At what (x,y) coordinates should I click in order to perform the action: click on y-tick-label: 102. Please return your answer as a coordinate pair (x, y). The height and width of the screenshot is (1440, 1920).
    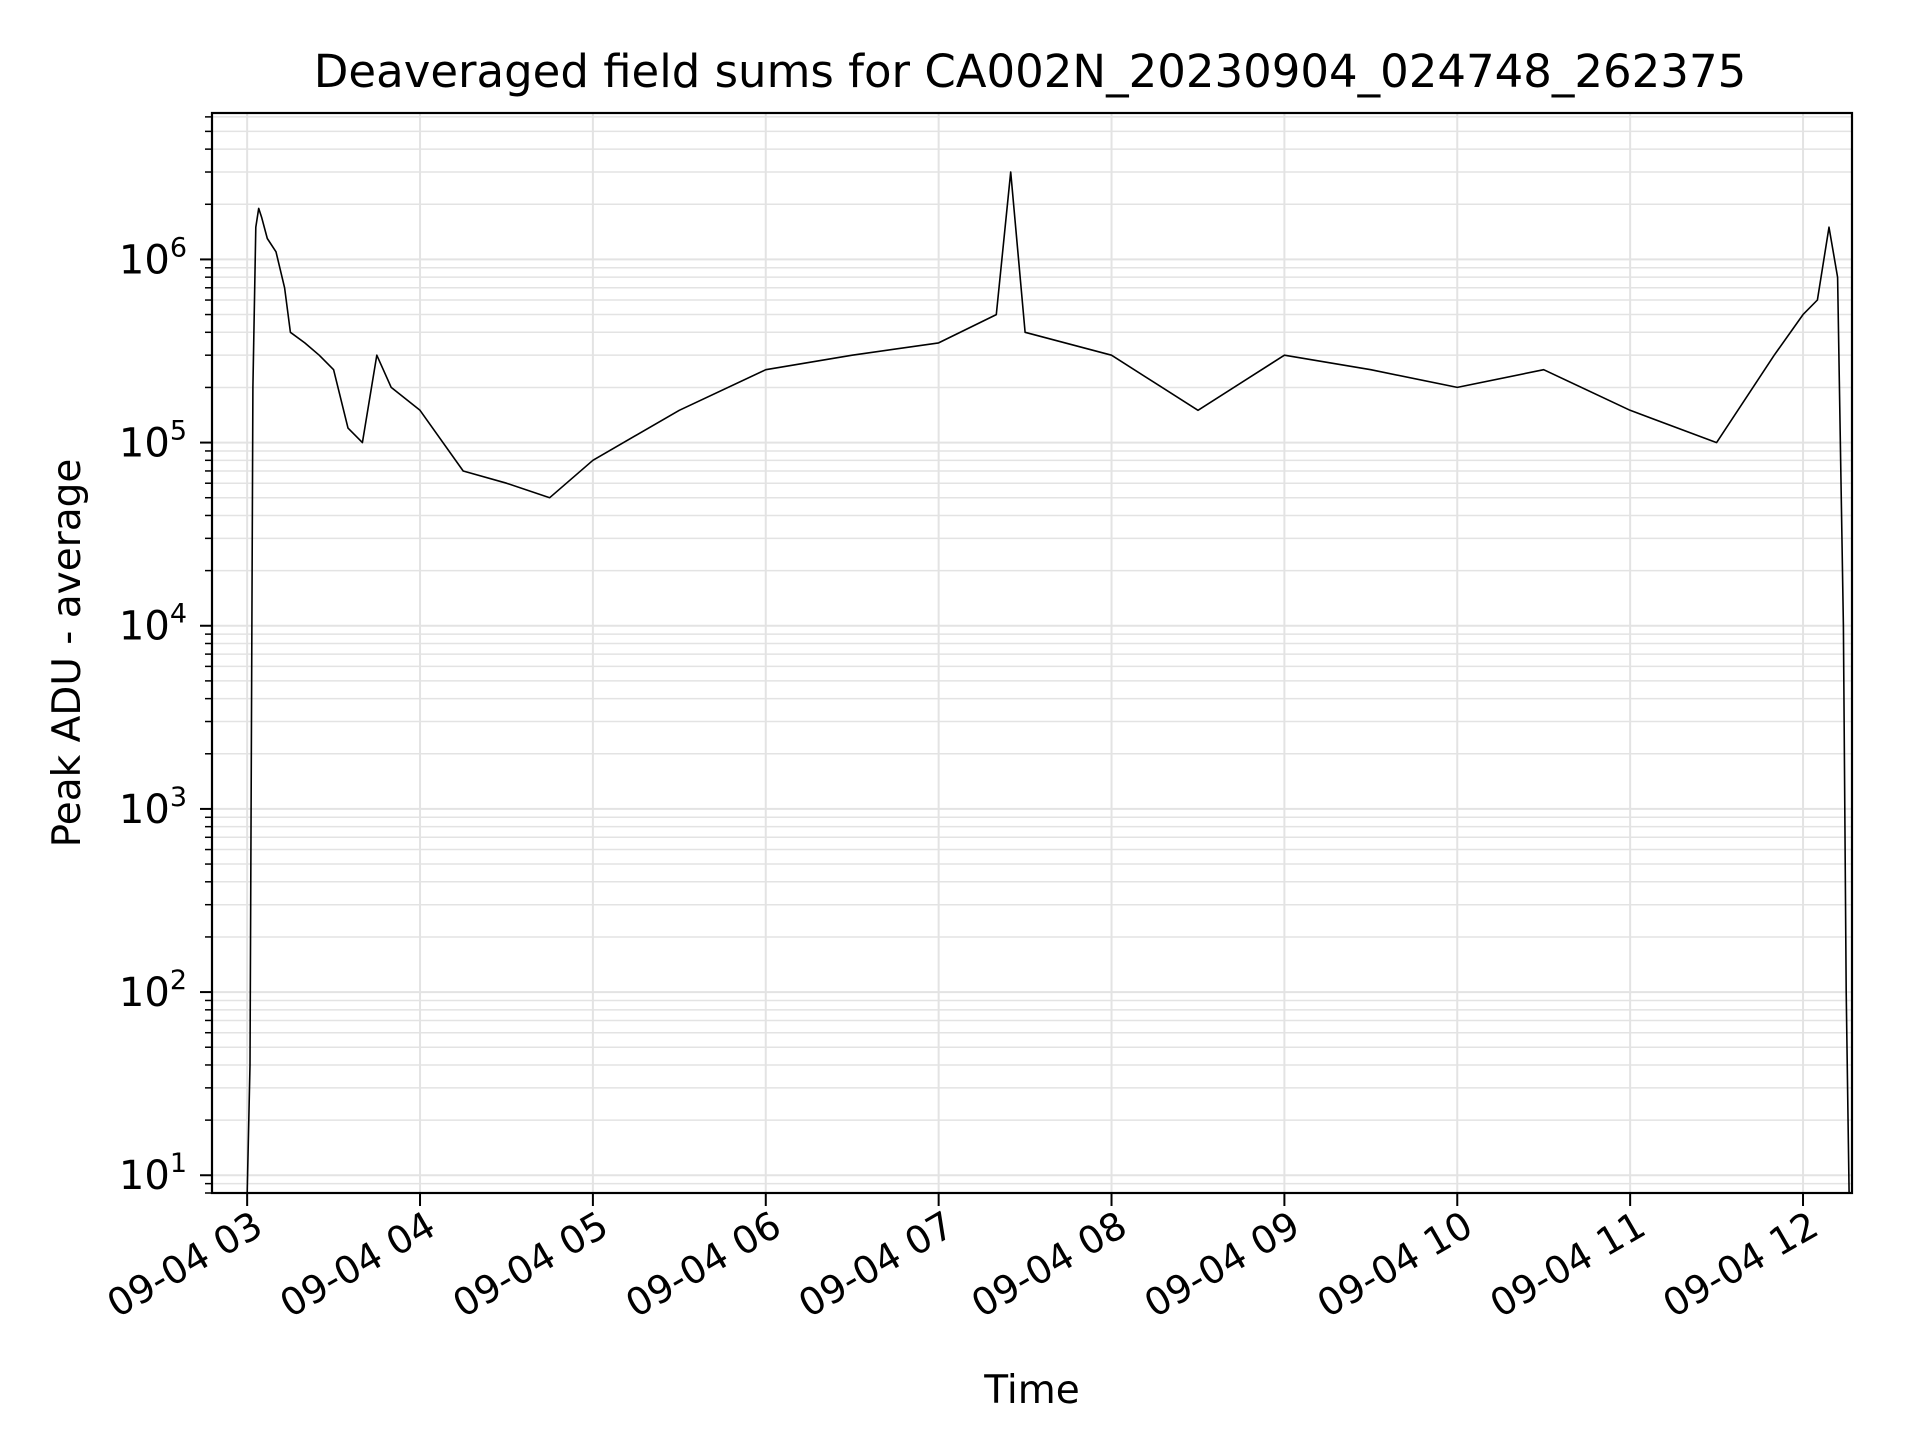
    Looking at the image, I should click on (153, 990).